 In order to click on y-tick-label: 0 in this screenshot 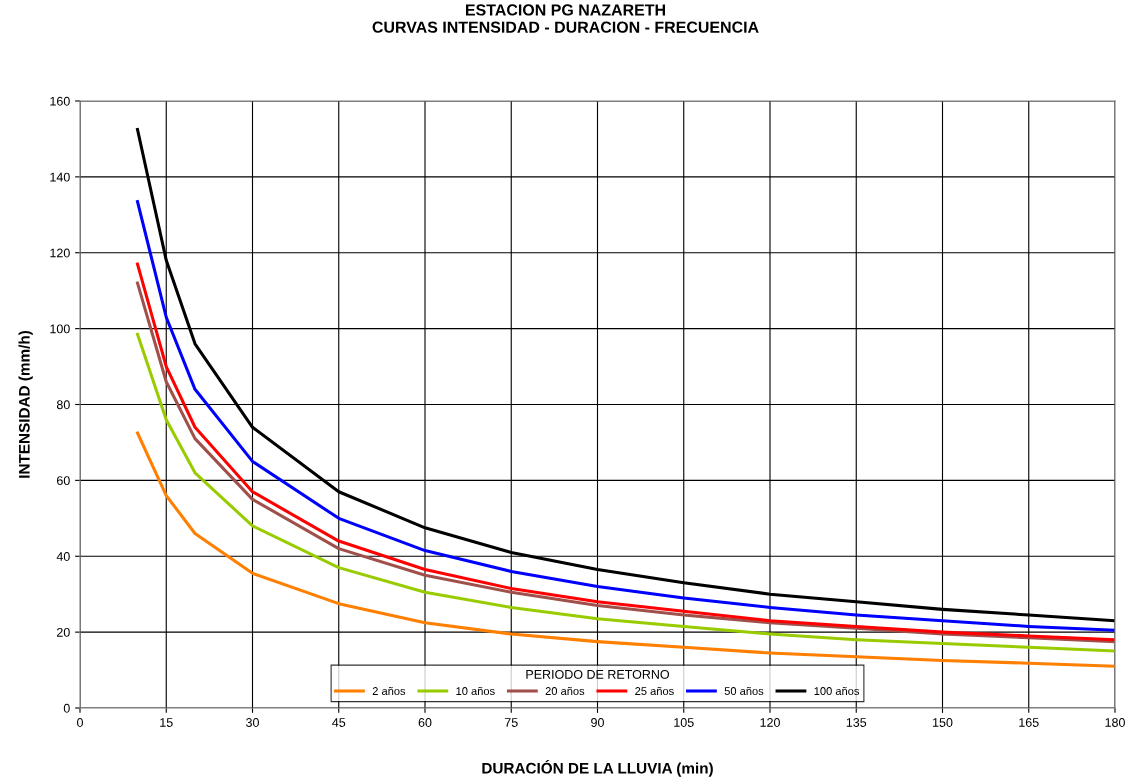, I will do `click(66, 708)`.